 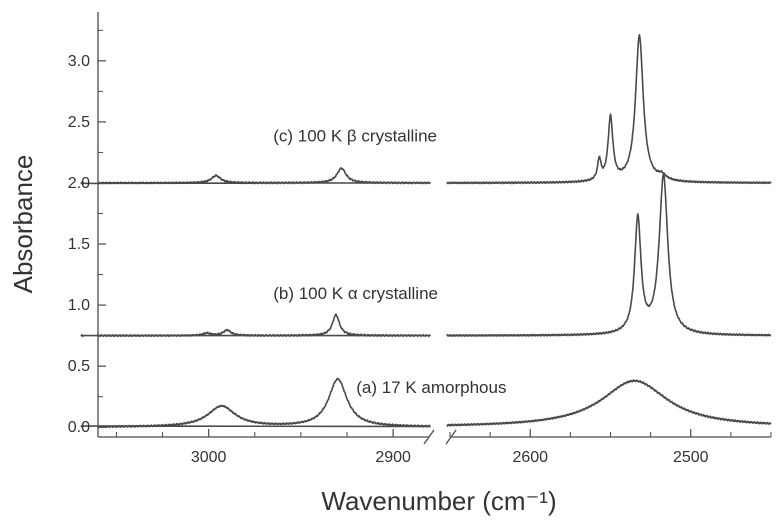 What do you see at coordinates (355, 293) in the screenshot?
I see `series-annotation: (b) 100 K α crystalline` at bounding box center [355, 293].